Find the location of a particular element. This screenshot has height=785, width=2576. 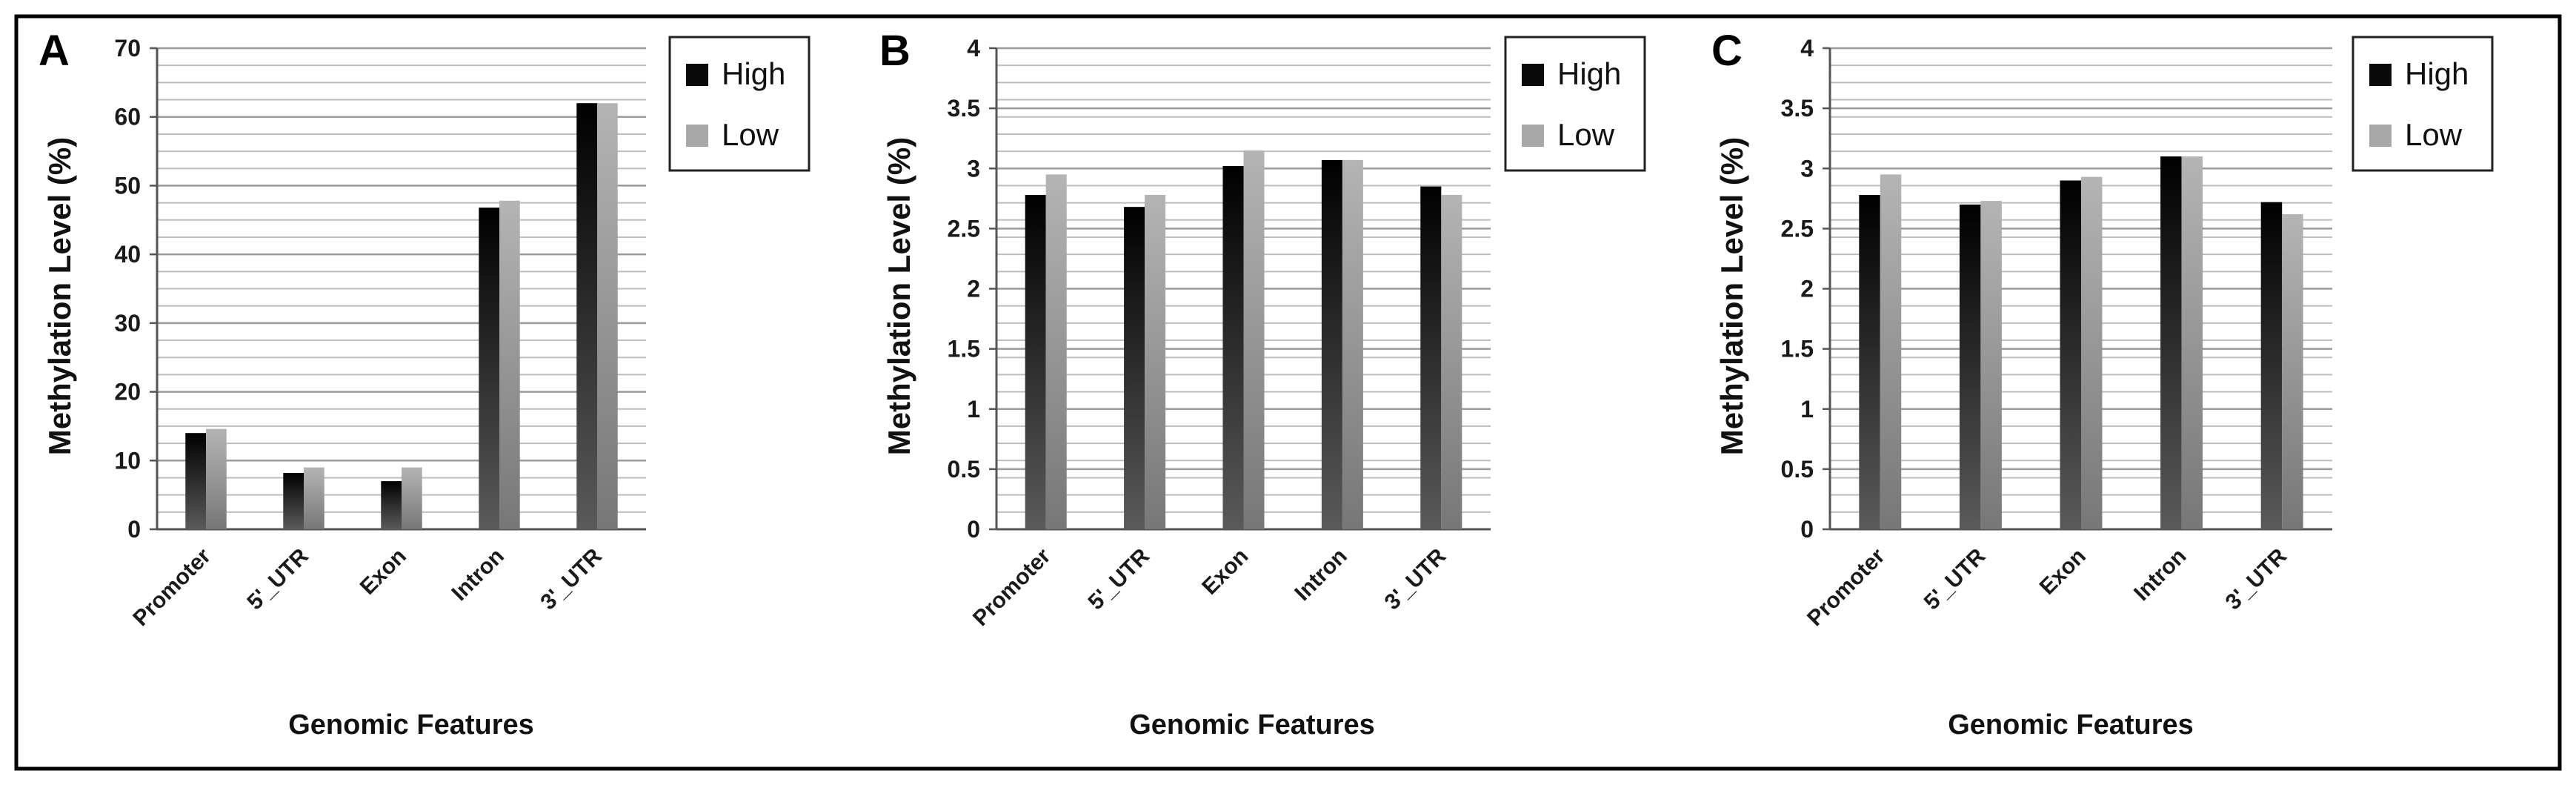

y-tick-label: 50 is located at coordinates (128, 185).